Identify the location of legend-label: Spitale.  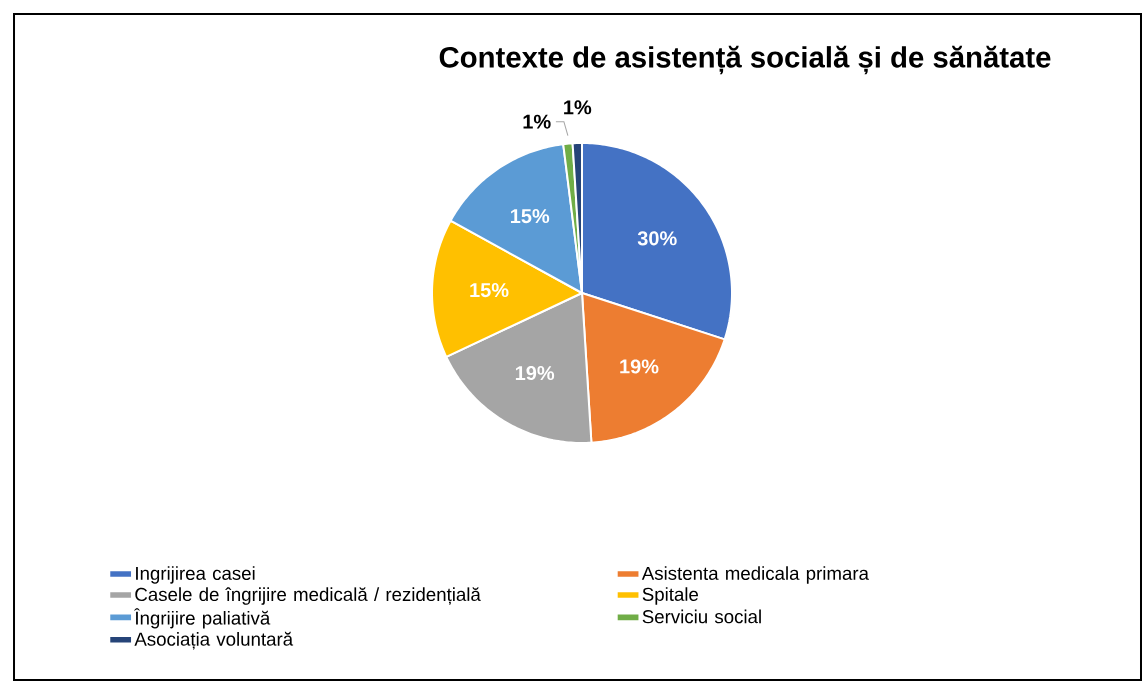
(670, 596).